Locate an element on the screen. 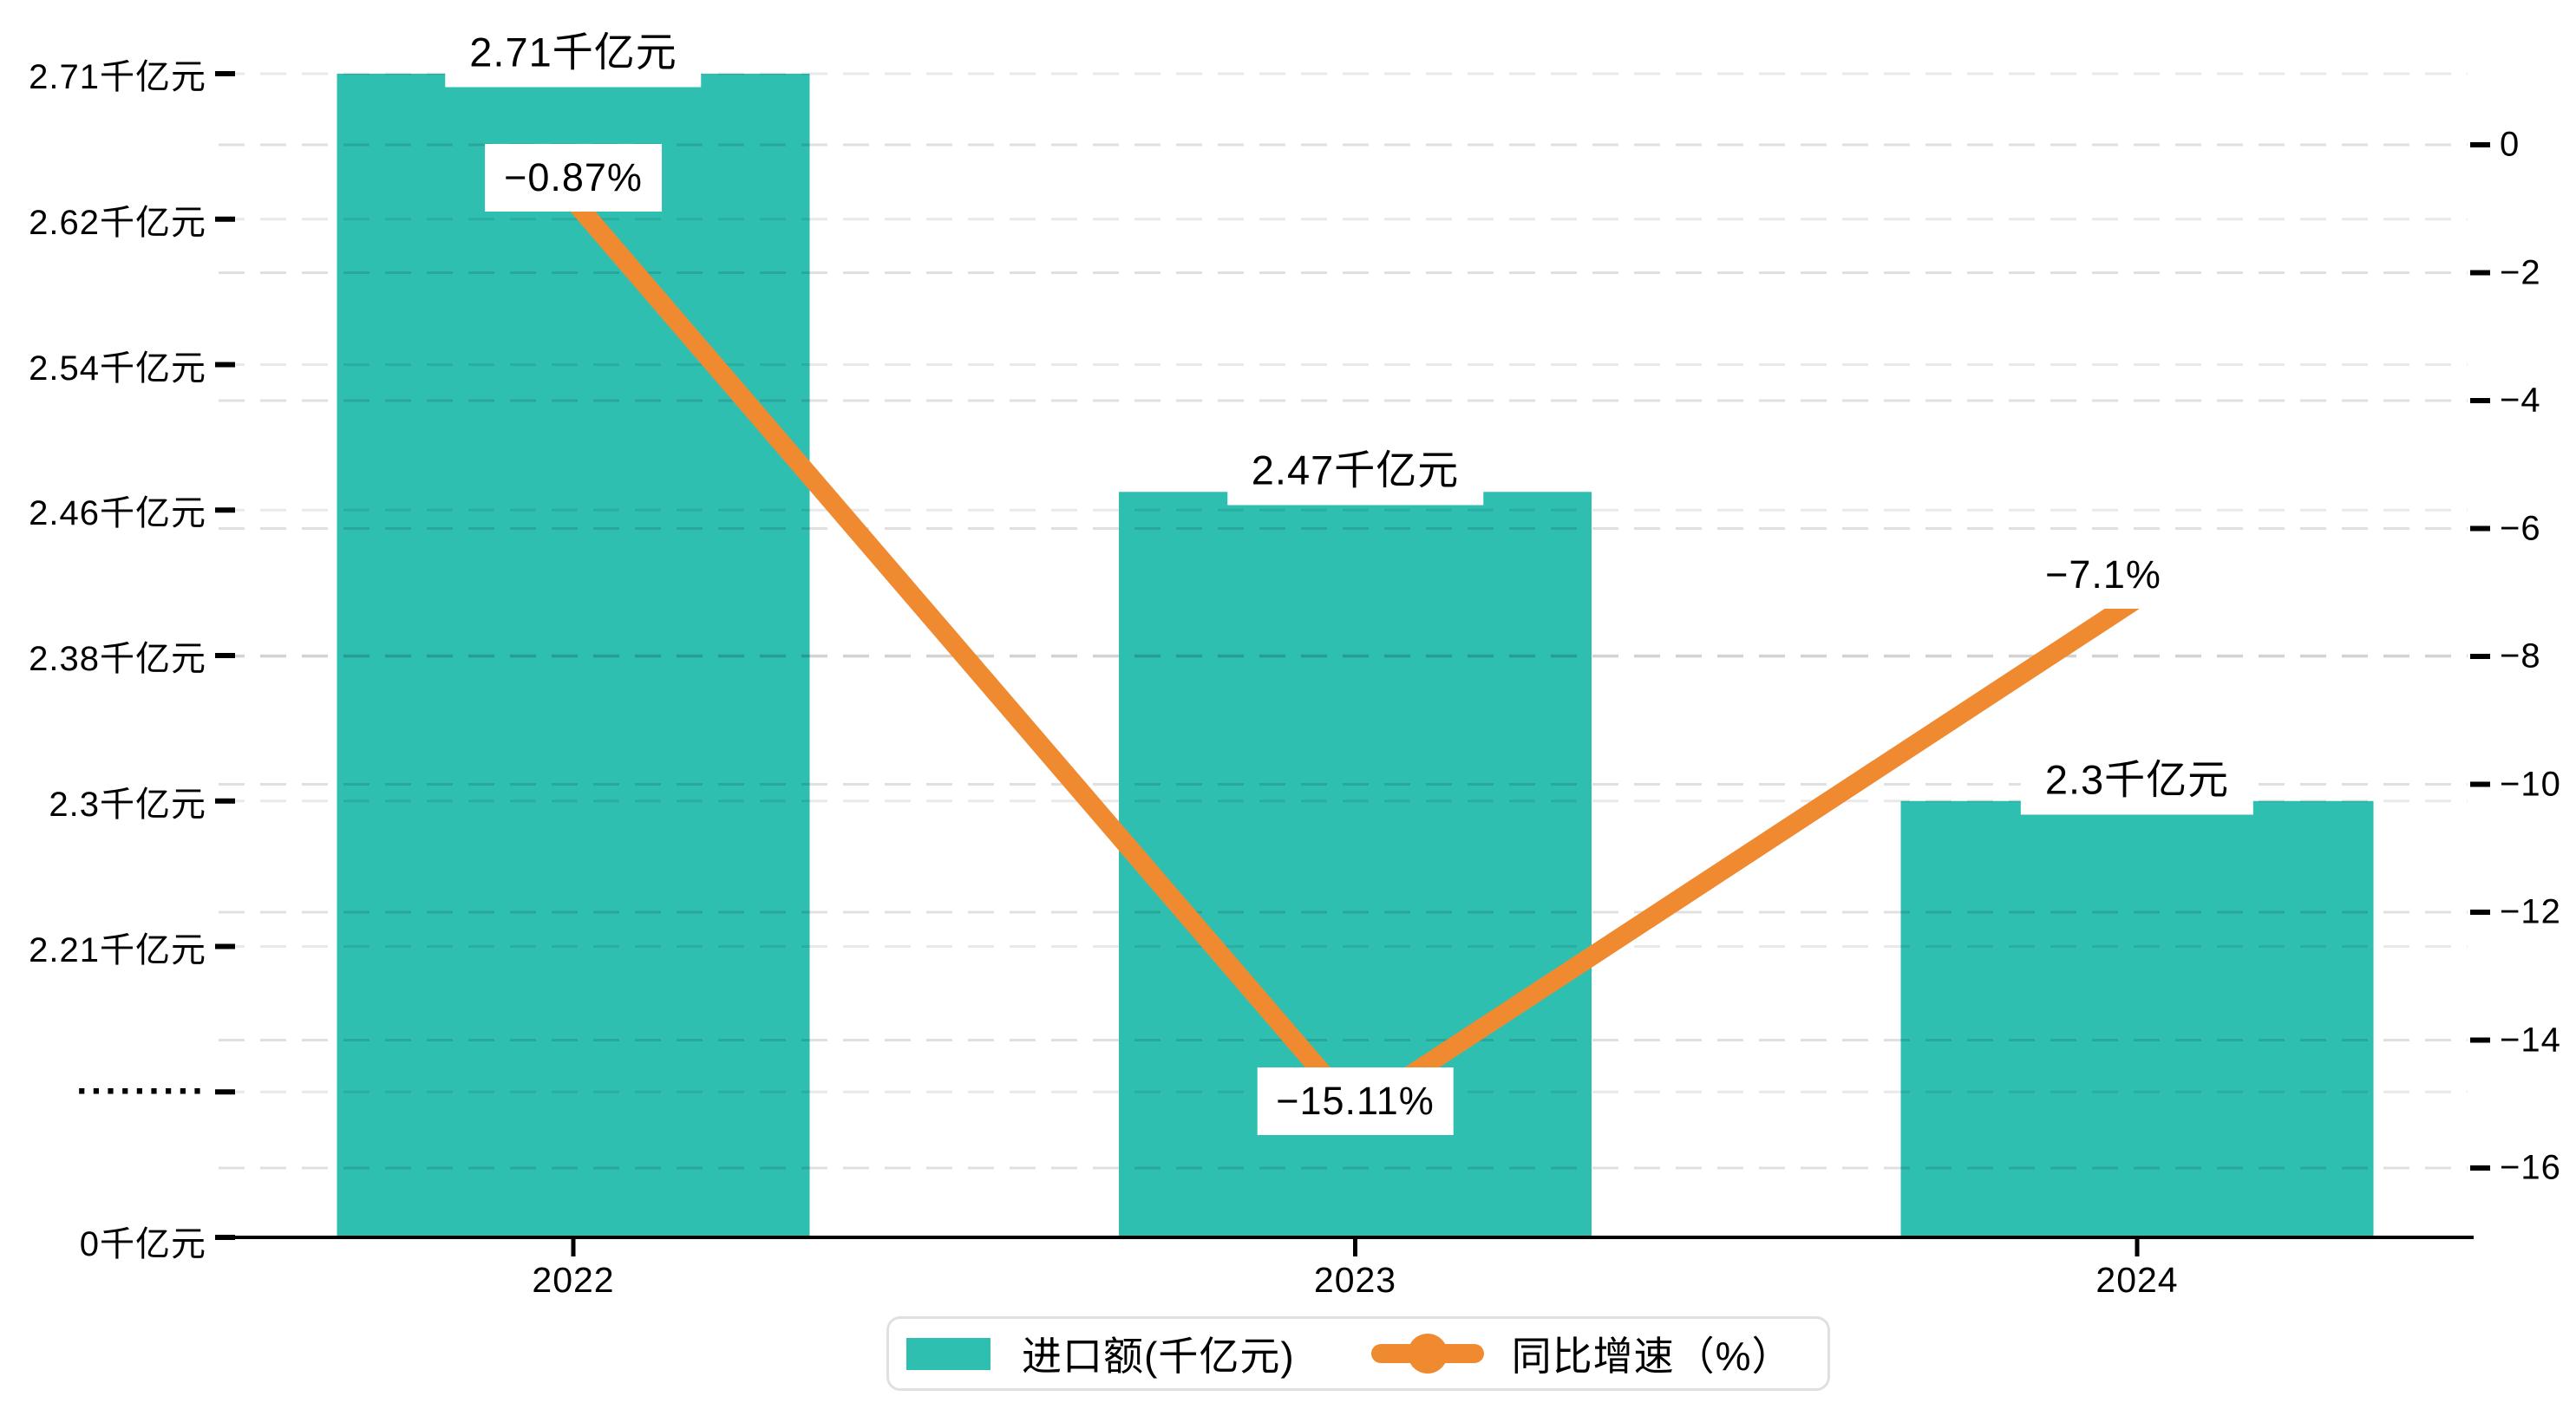 This screenshot has height=1416, width=2576. line-value-label: −7.1% is located at coordinates (2103, 574).